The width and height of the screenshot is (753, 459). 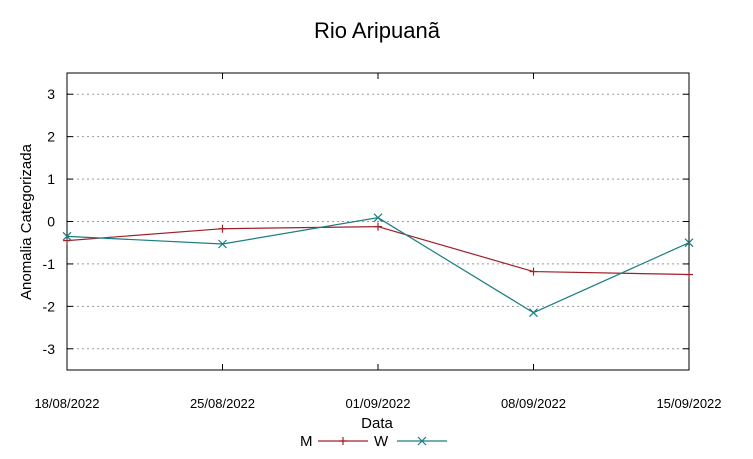 What do you see at coordinates (533, 403) in the screenshot?
I see `x-tick-label: 08/09/2022` at bounding box center [533, 403].